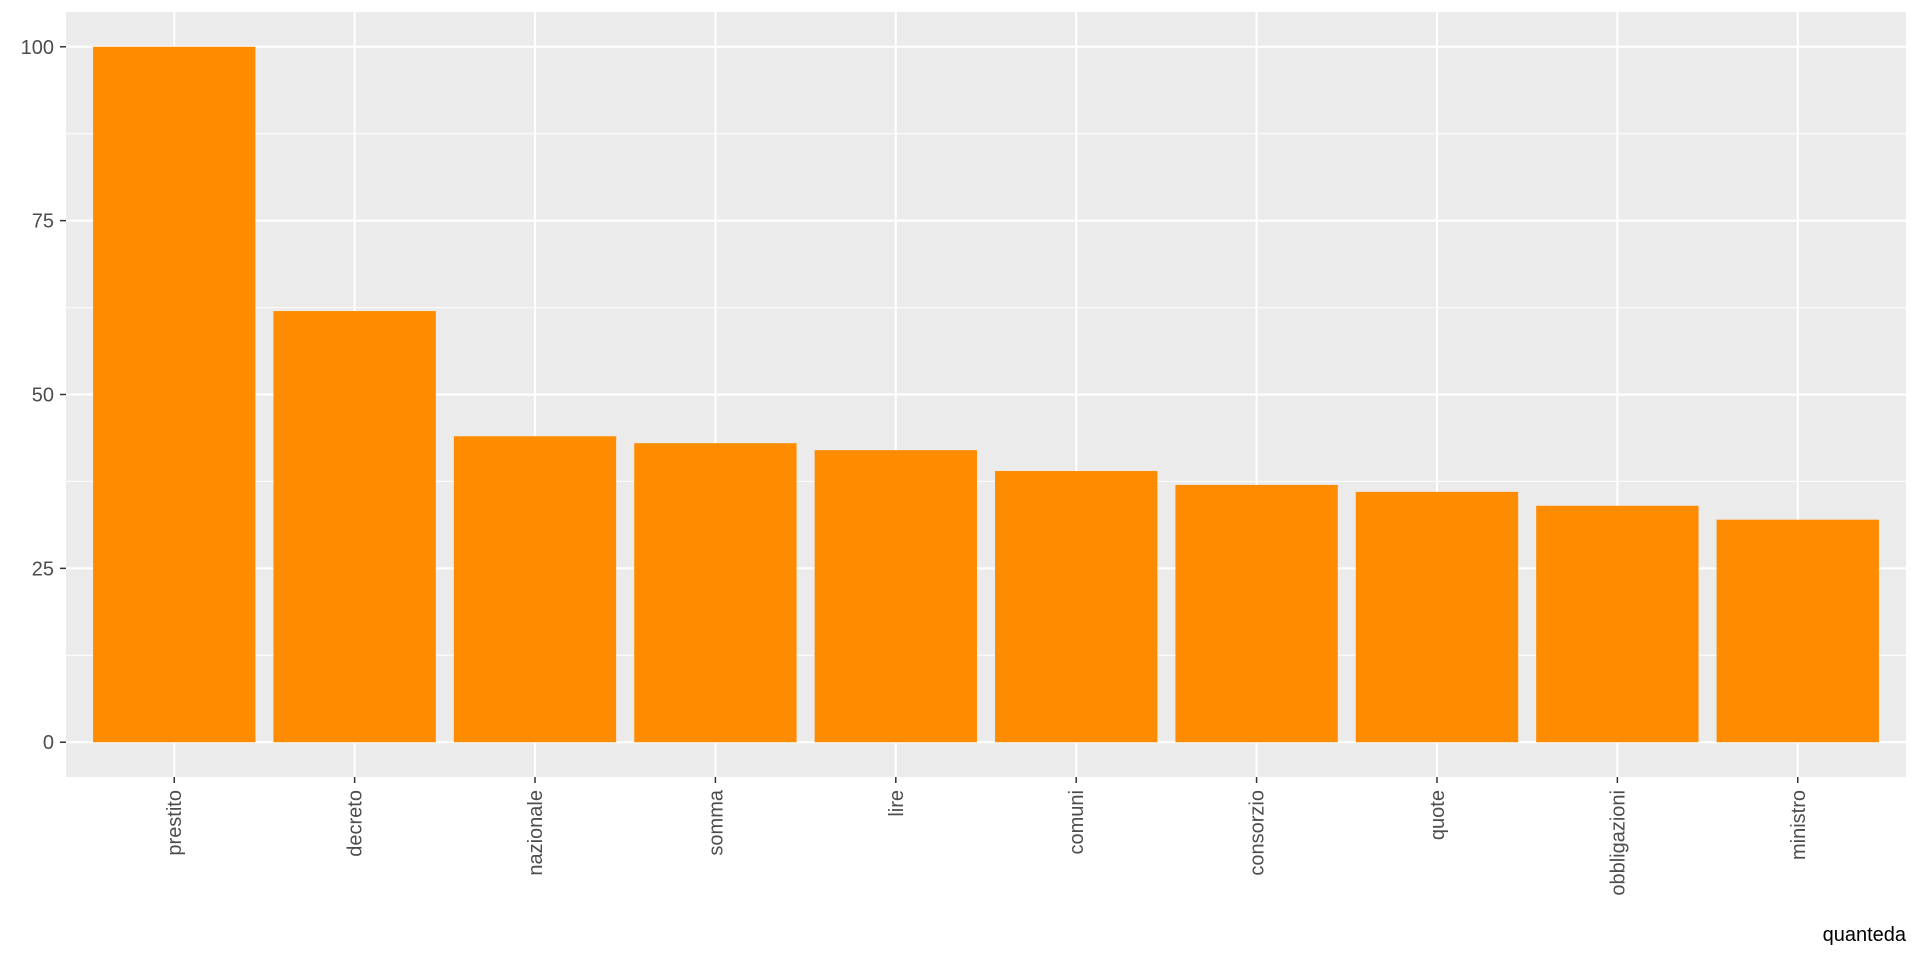 Image resolution: width=1920 pixels, height=960 pixels. Describe the element at coordinates (895, 596) in the screenshot. I see `bar-lire` at that location.